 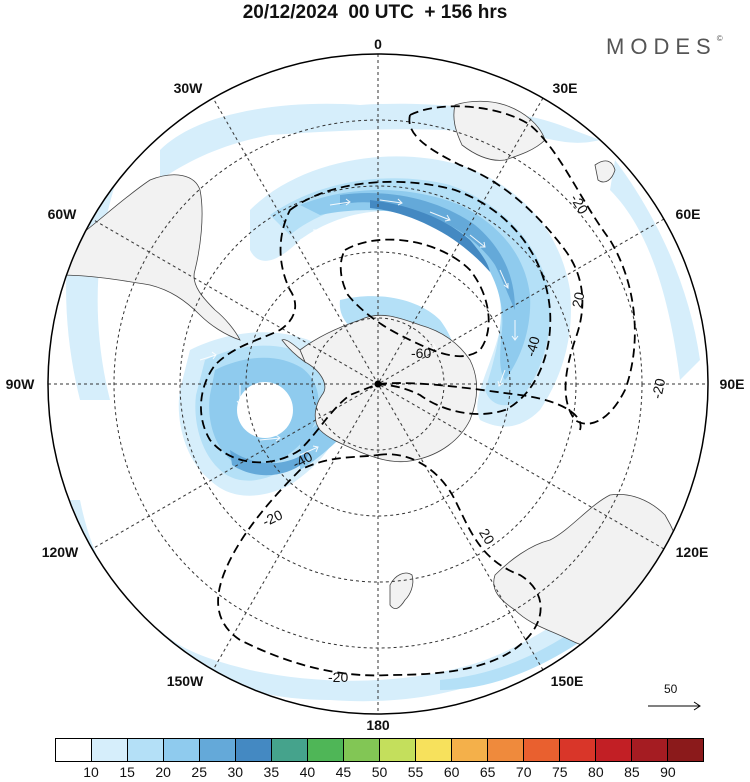 I want to click on south-pole-marker, so click(x=378, y=384).